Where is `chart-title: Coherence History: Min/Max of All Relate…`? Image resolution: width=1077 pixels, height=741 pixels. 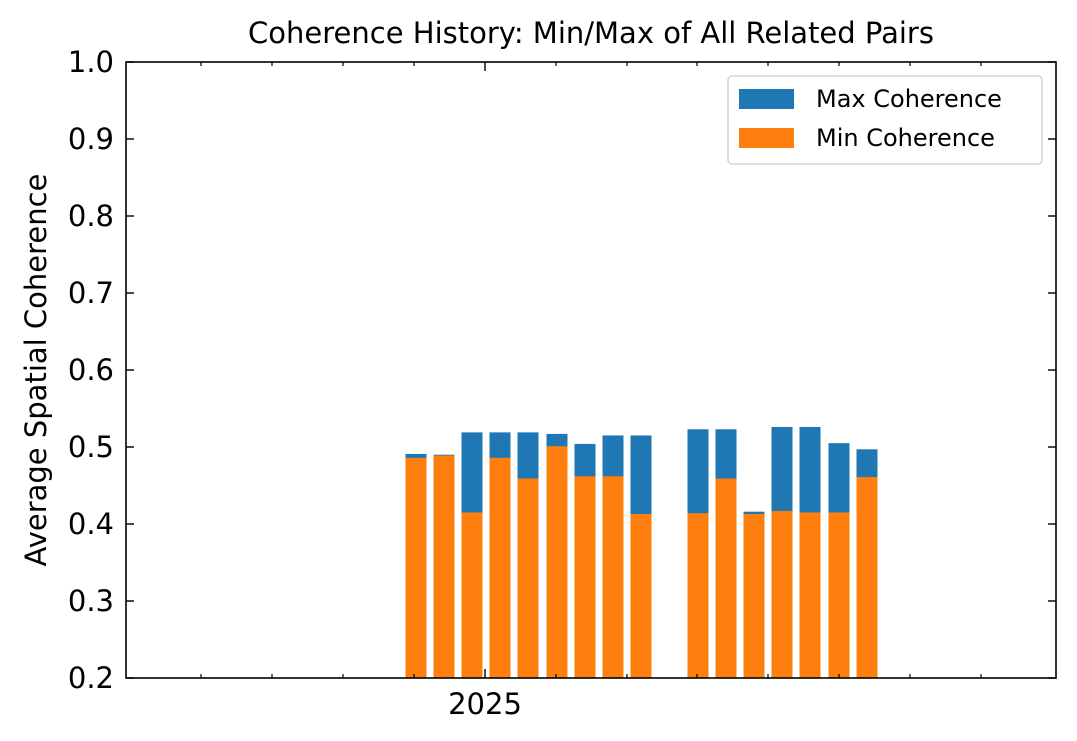
chart-title: Coherence History: Min/Max of All Relate… is located at coordinates (591, 33).